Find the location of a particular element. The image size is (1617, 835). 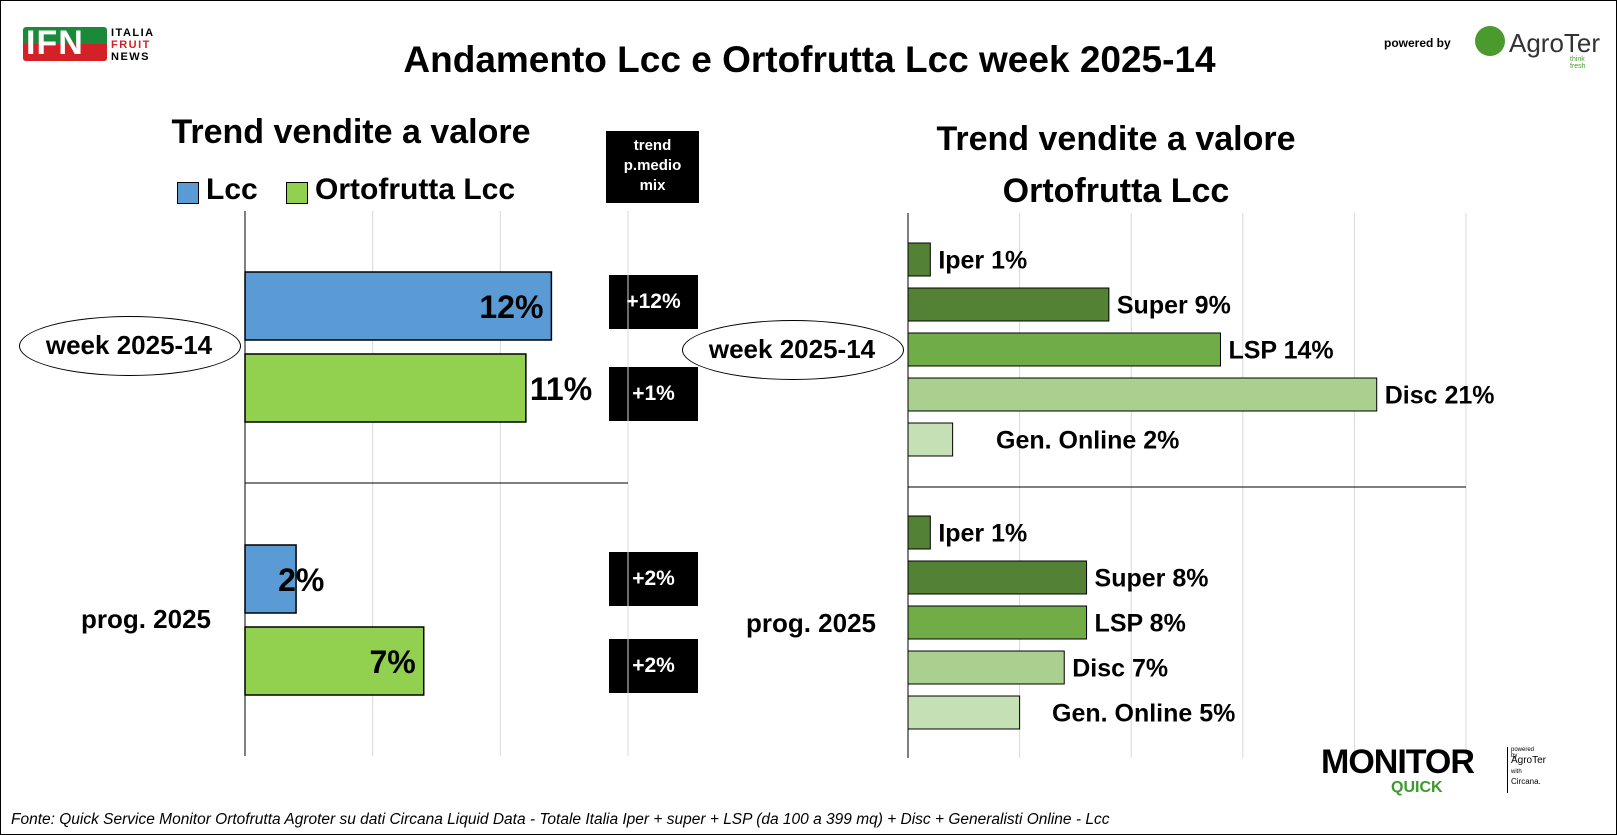

monitor-with: with is located at coordinates (1516, 772).